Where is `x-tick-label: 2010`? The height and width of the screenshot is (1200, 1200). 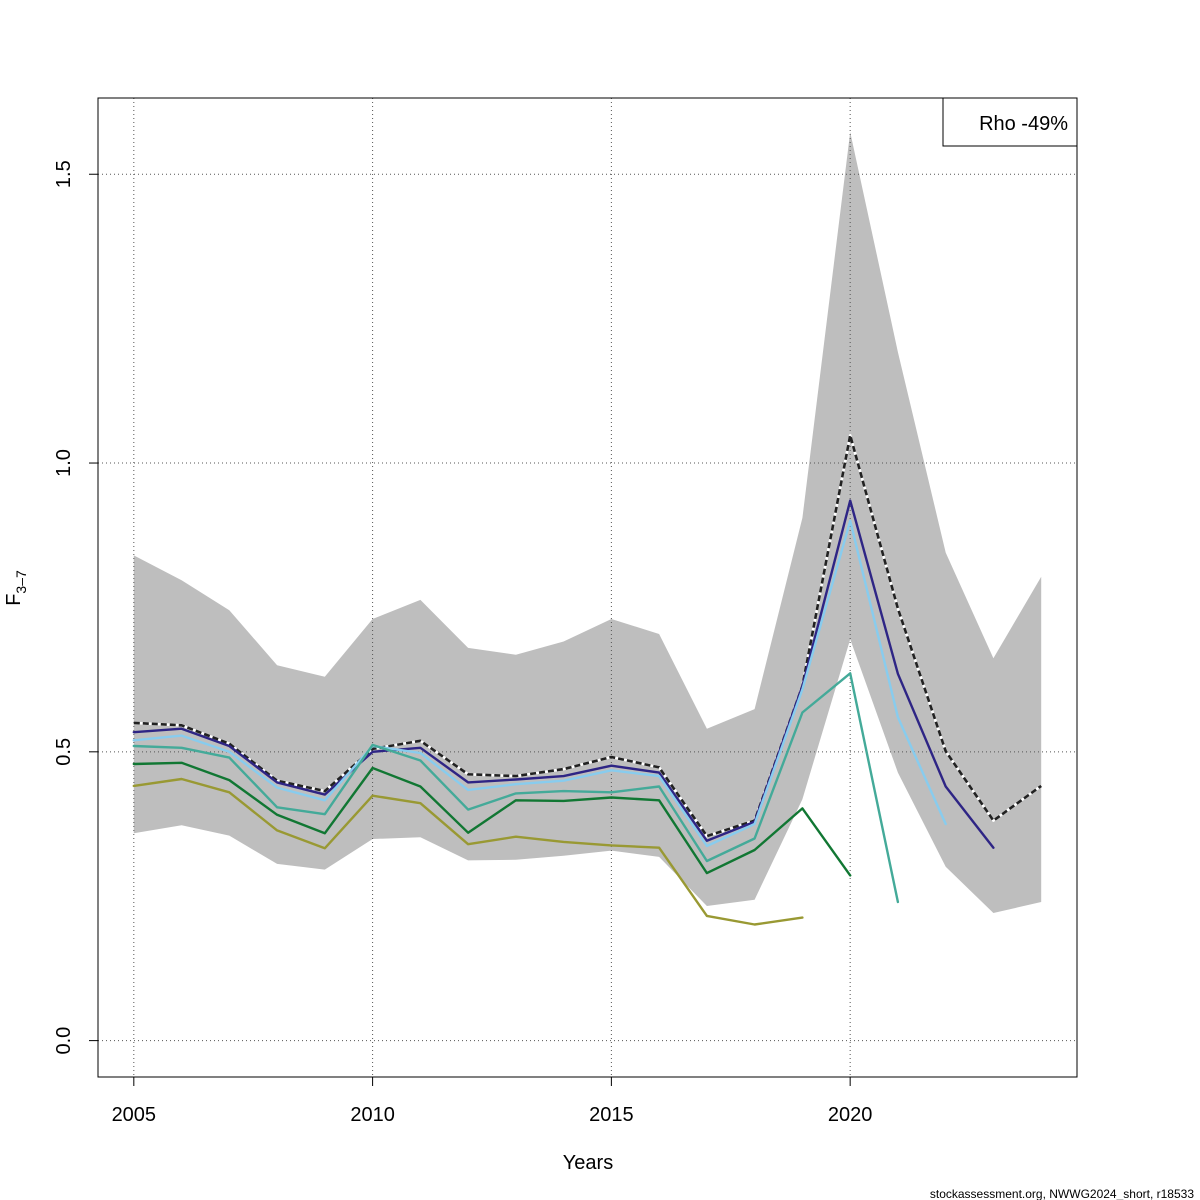
x-tick-label: 2010 is located at coordinates (372, 1115).